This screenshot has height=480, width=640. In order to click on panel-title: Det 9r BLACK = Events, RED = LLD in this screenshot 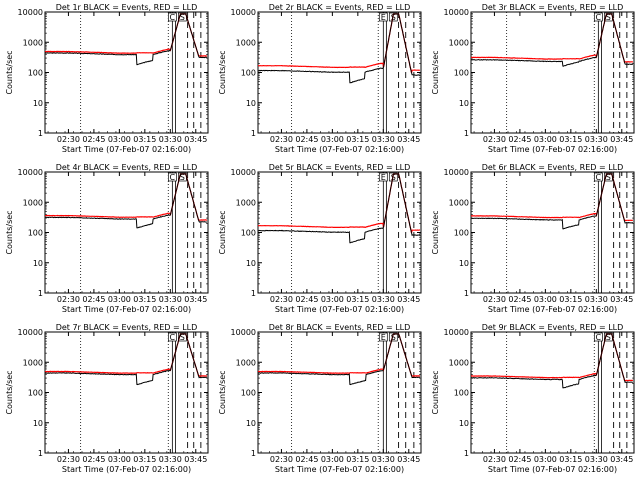, I will do `click(553, 327)`.